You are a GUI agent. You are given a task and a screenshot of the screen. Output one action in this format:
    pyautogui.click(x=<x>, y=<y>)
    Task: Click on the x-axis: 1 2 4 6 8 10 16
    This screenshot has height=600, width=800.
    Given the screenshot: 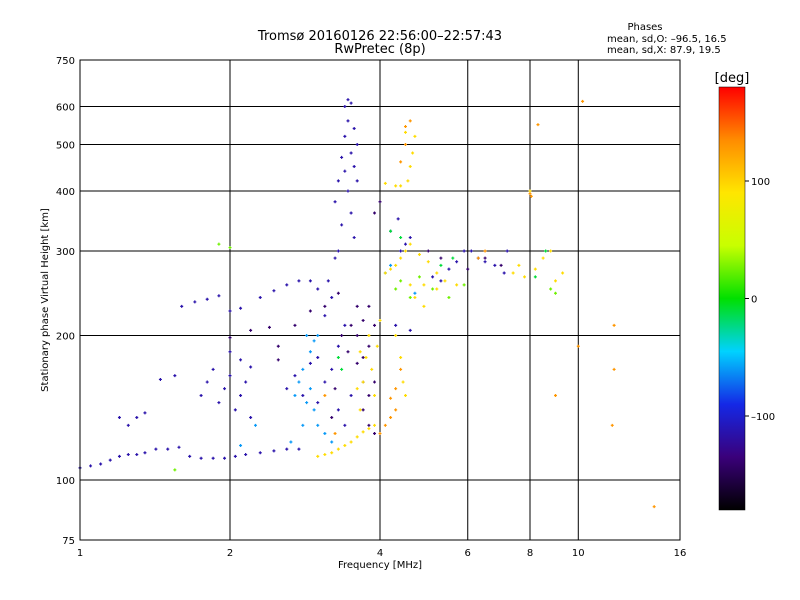 What is the action you would take?
    pyautogui.click(x=382, y=553)
    